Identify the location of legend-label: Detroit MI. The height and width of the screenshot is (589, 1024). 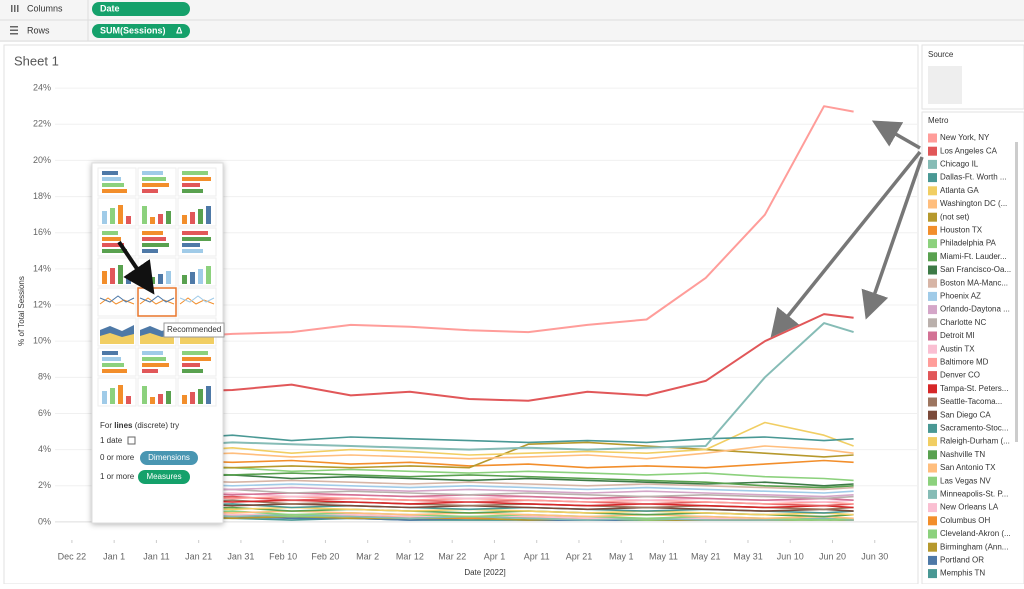
(957, 335).